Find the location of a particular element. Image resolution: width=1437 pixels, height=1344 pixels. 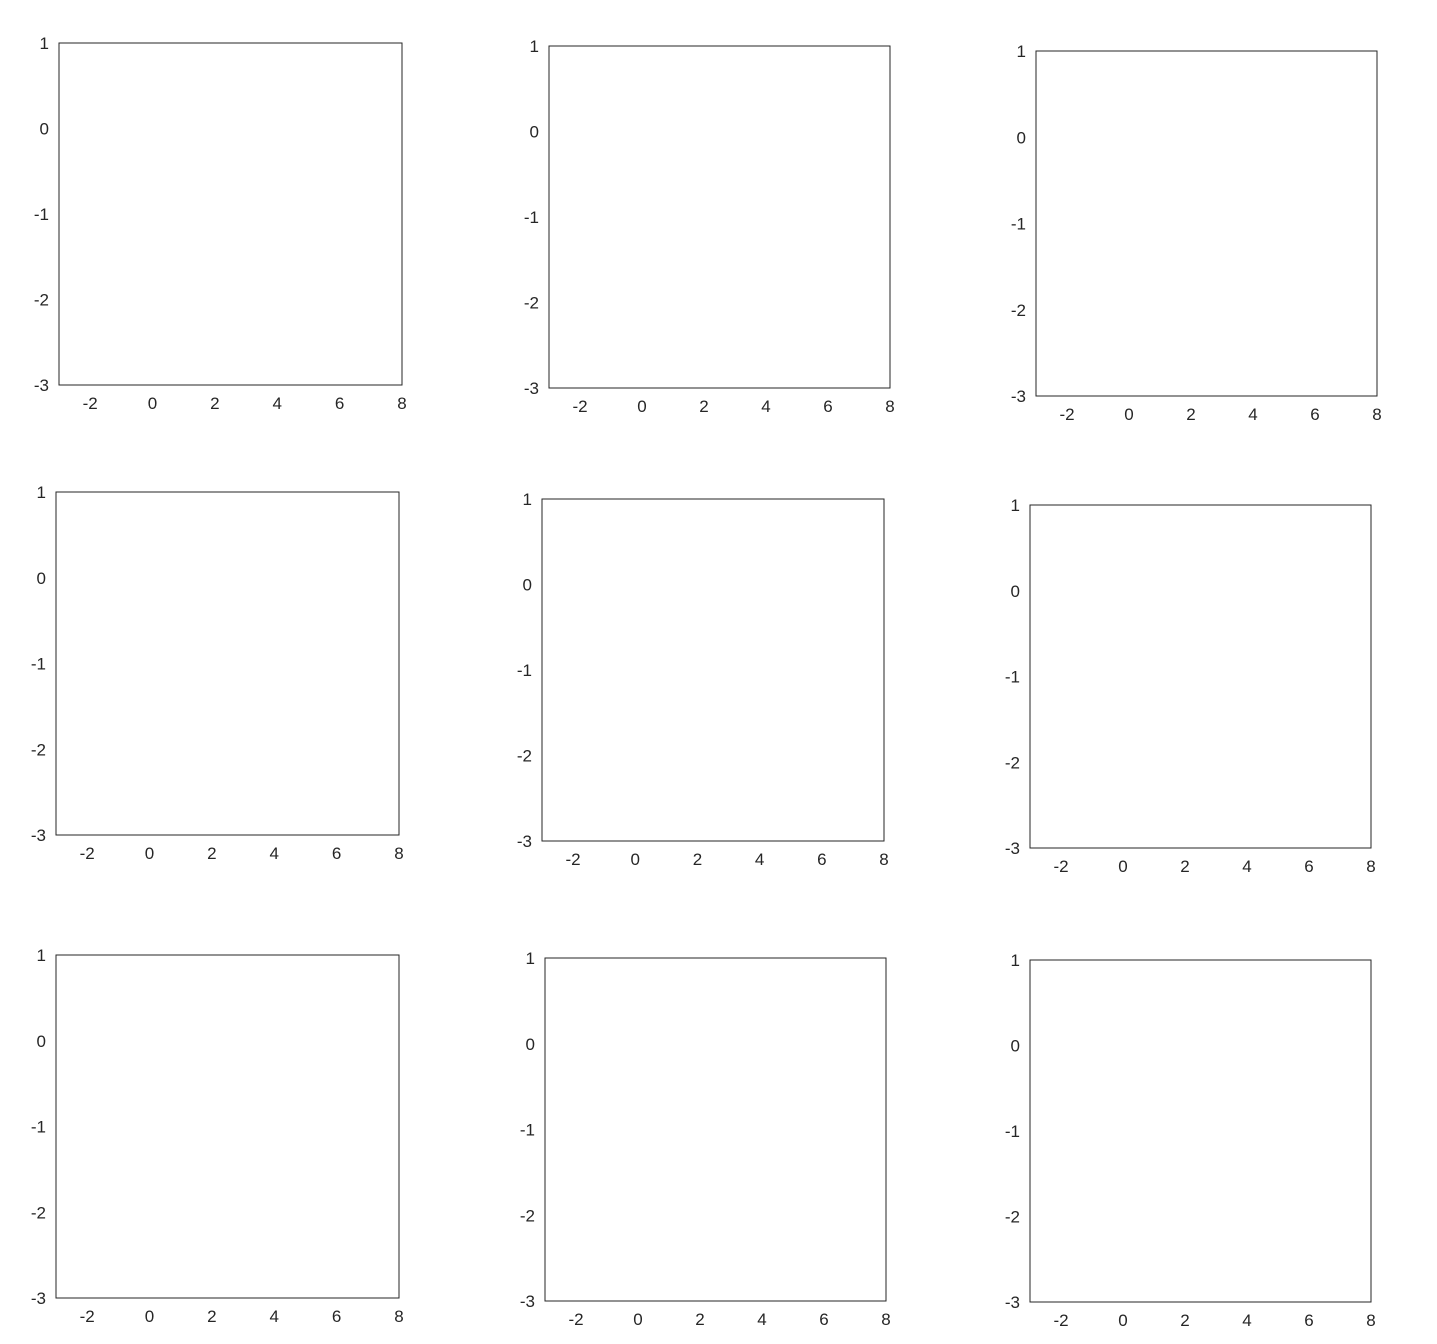

panel-row3-col3: -2 0 2 4 6 810-1-2-3 is located at coordinates (1190, 1140).